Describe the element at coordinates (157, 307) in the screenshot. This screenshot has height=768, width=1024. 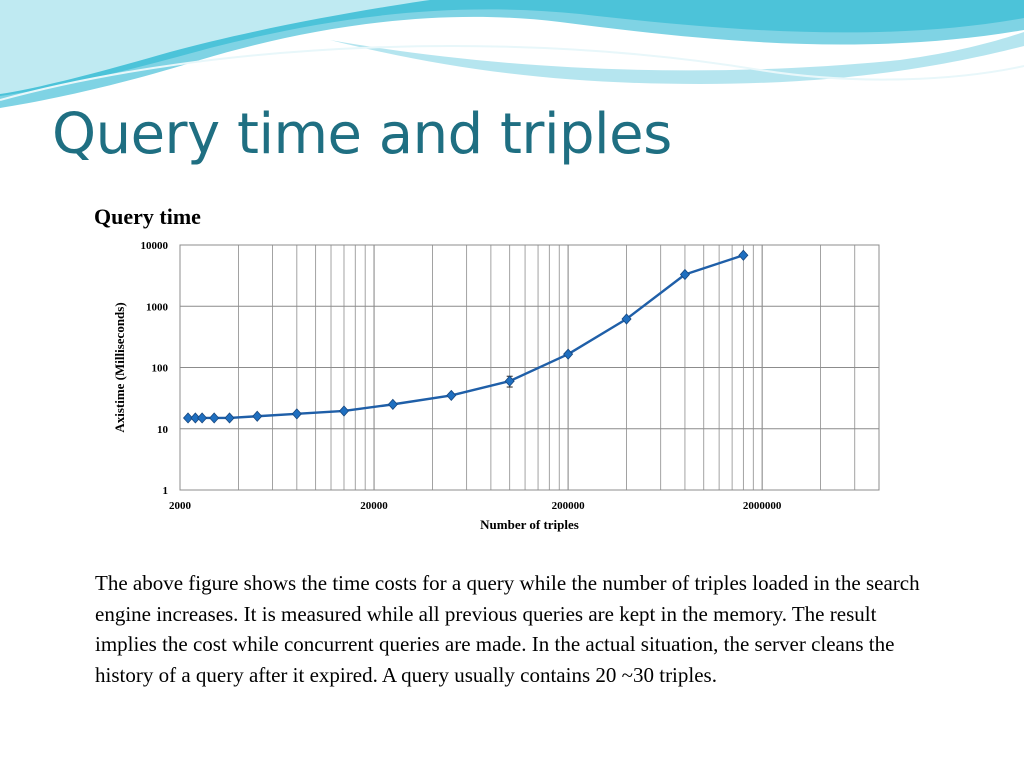
I see `y-tick-label: 1000` at that location.